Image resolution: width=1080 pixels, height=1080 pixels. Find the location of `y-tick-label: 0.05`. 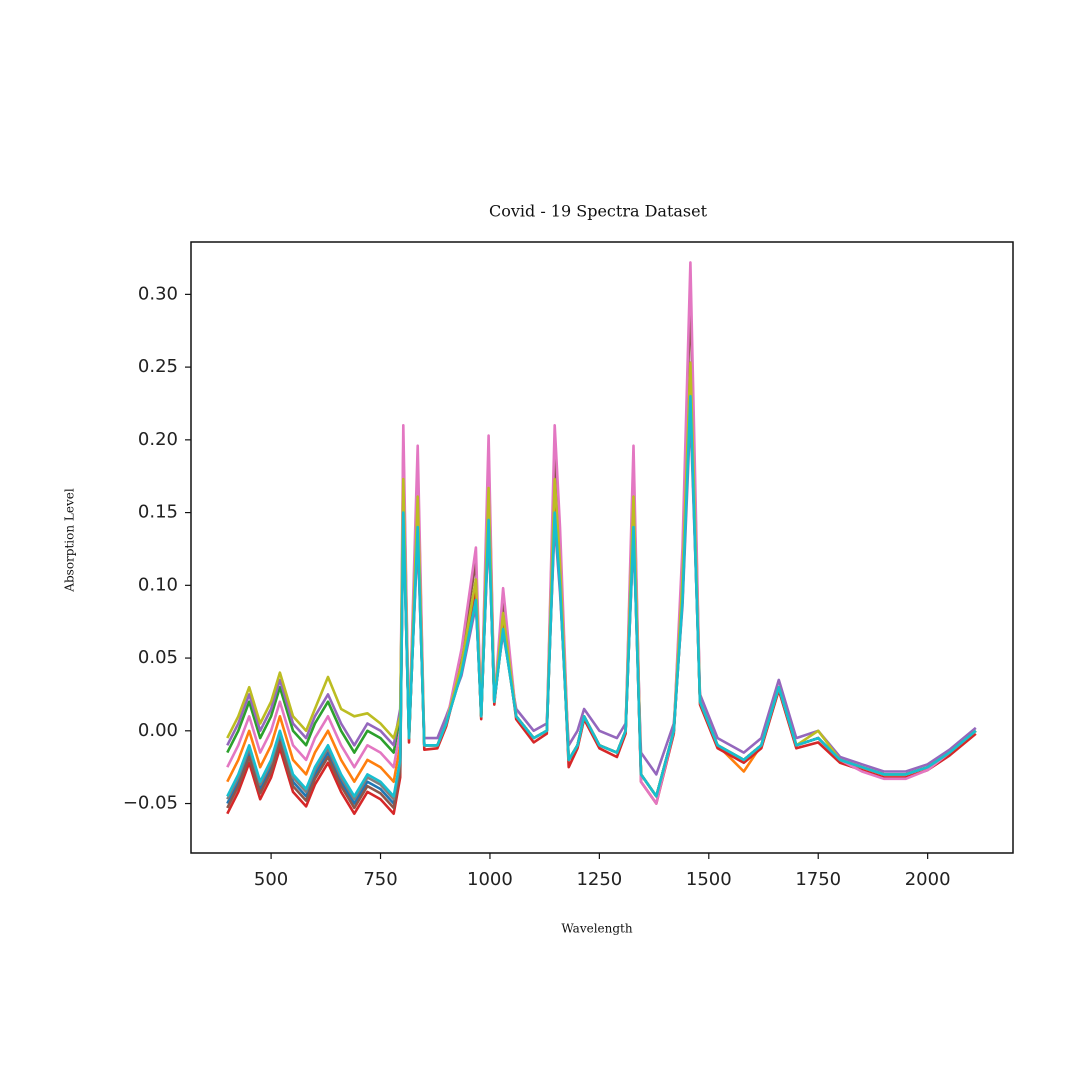

y-tick-label: 0.05 is located at coordinates (158, 657).